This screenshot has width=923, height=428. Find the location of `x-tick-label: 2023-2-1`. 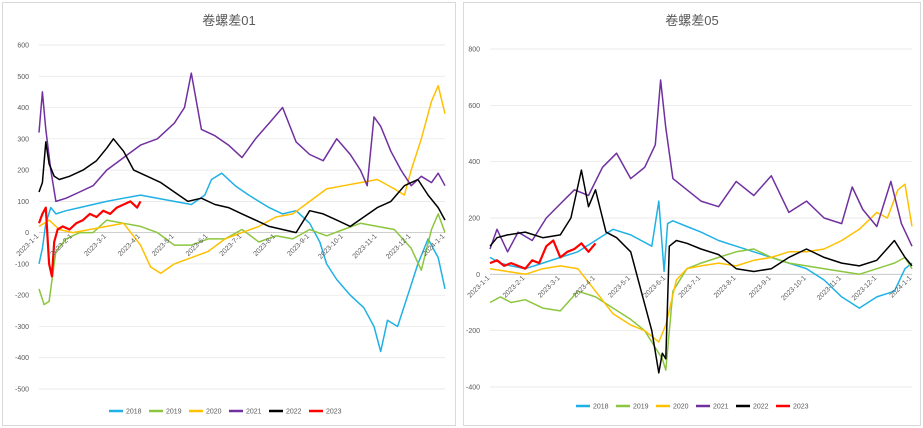

x-tick-label: 2023-2-1 is located at coordinates (514, 287).